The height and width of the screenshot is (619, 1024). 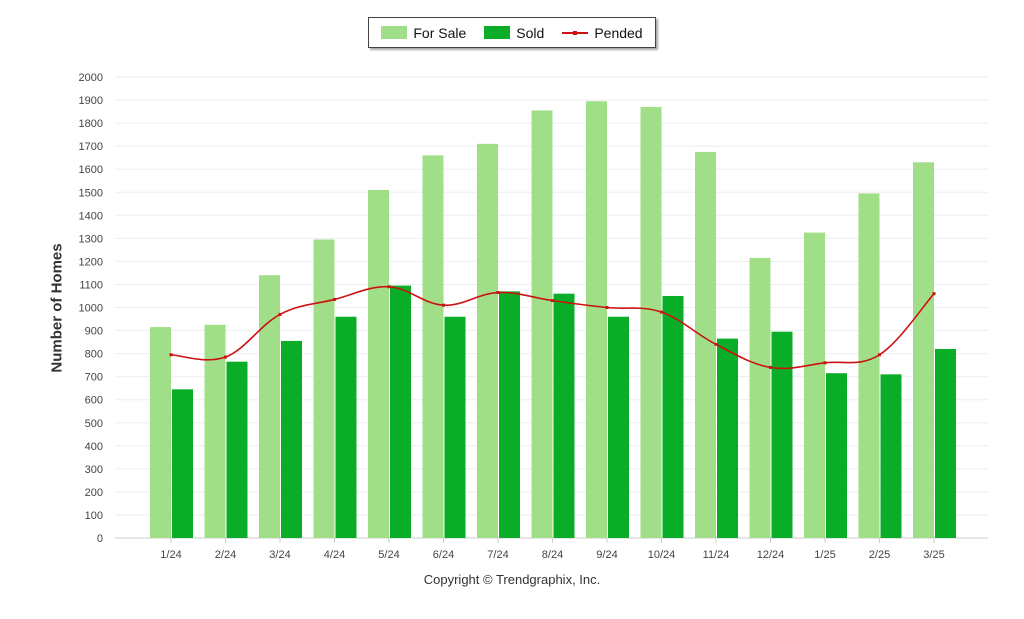 I want to click on copyright-text: Copyright © Trendgraphix, Inc., so click(x=512, y=579).